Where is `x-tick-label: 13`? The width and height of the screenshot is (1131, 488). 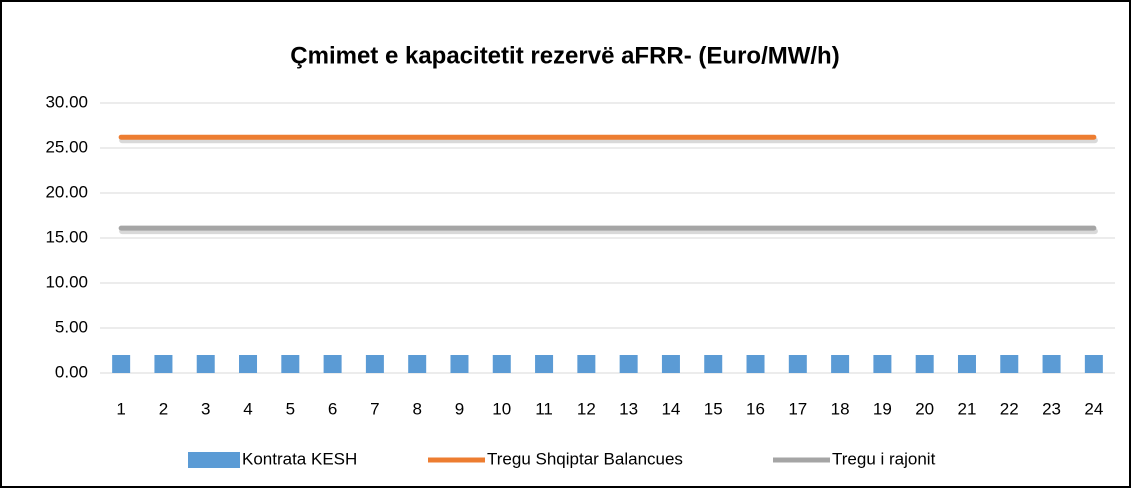 x-tick-label: 13 is located at coordinates (628, 408).